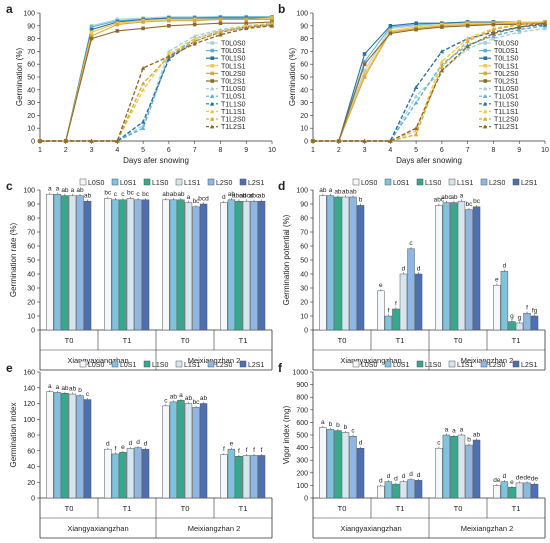  I want to click on panel-letter: c, so click(9, 186).